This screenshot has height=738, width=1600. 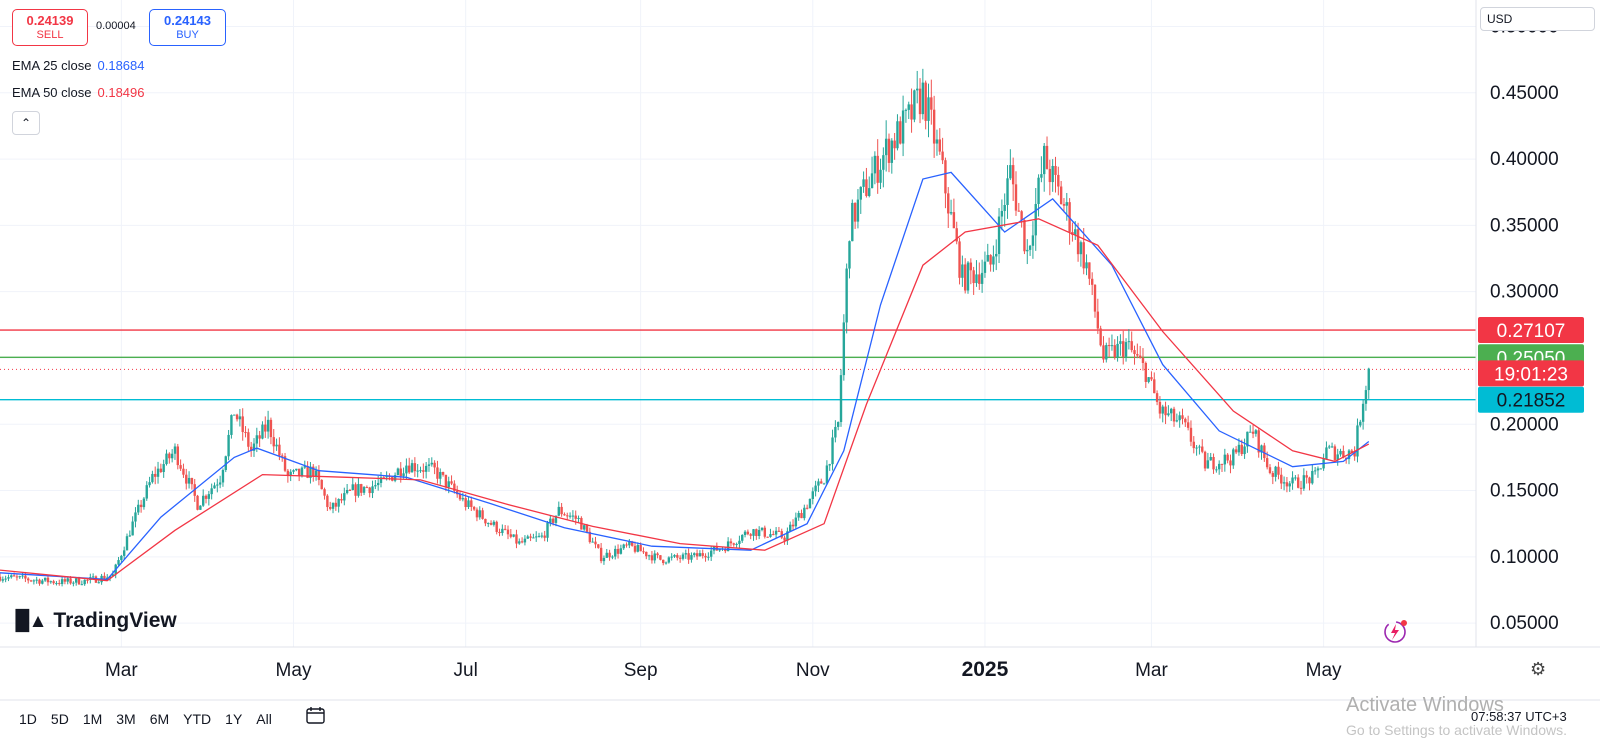 What do you see at coordinates (234, 719) in the screenshot?
I see `range-1y: 1Y` at bounding box center [234, 719].